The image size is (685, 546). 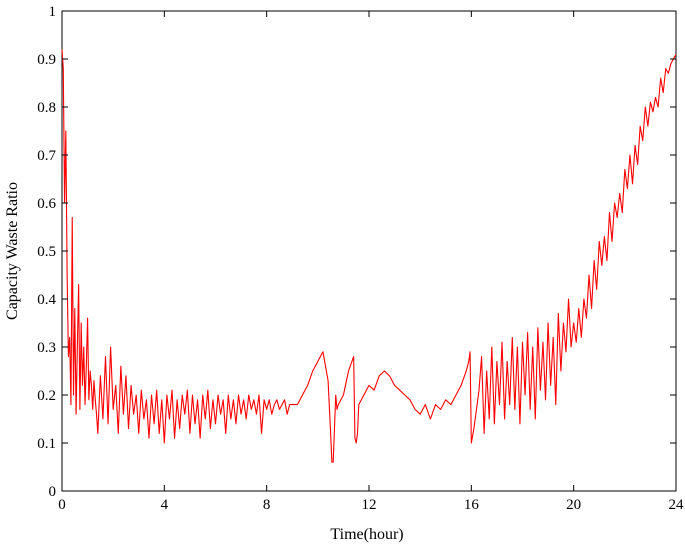 I want to click on y-tick-label-8: 0.8, so click(x=46, y=108).